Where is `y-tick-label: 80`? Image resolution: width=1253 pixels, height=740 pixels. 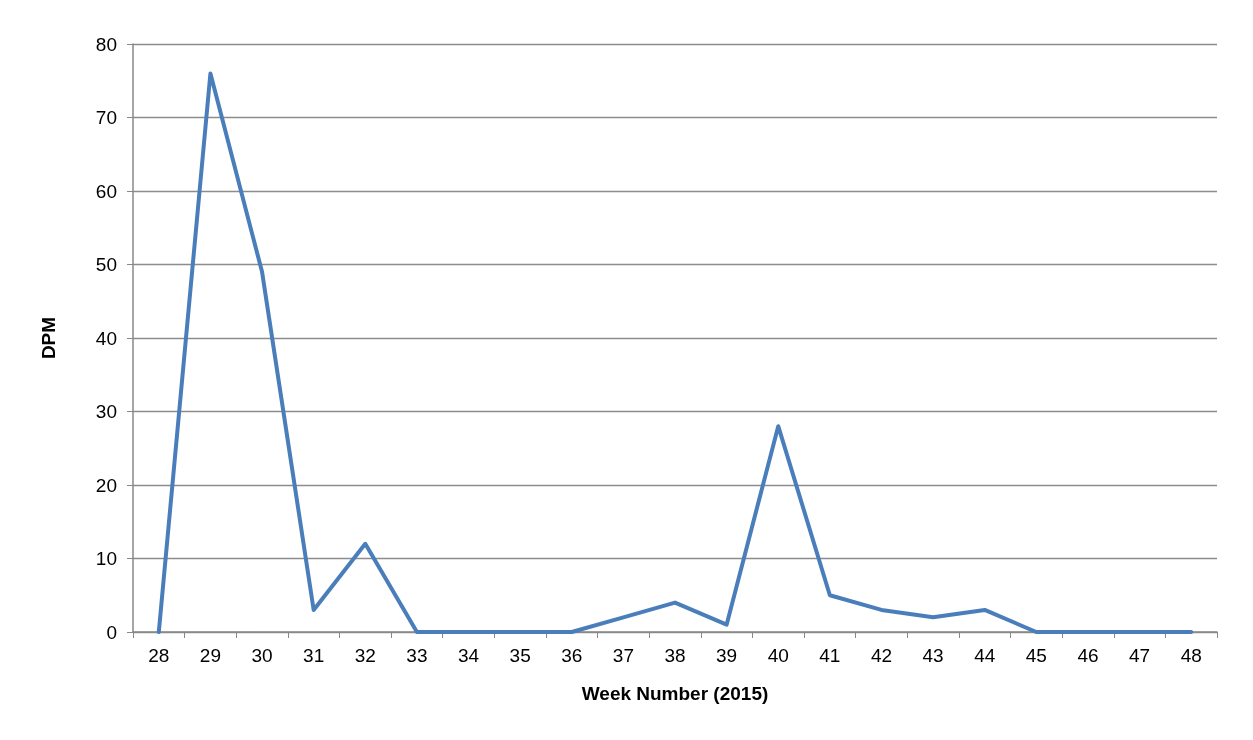 y-tick-label: 80 is located at coordinates (106, 44).